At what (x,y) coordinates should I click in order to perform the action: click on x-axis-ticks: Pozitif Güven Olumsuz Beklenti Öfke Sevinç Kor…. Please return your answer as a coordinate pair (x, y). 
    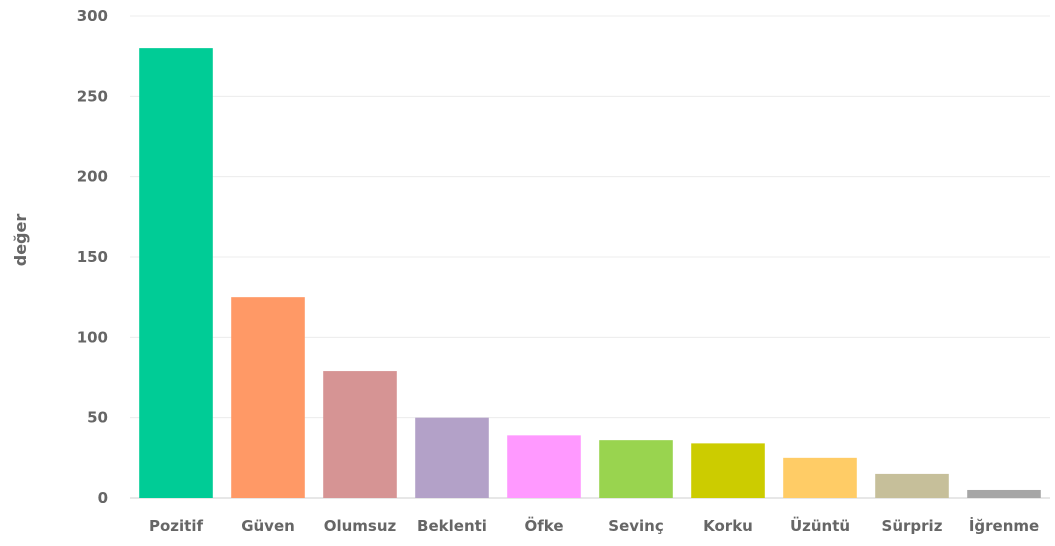
    Looking at the image, I should click on (594, 525).